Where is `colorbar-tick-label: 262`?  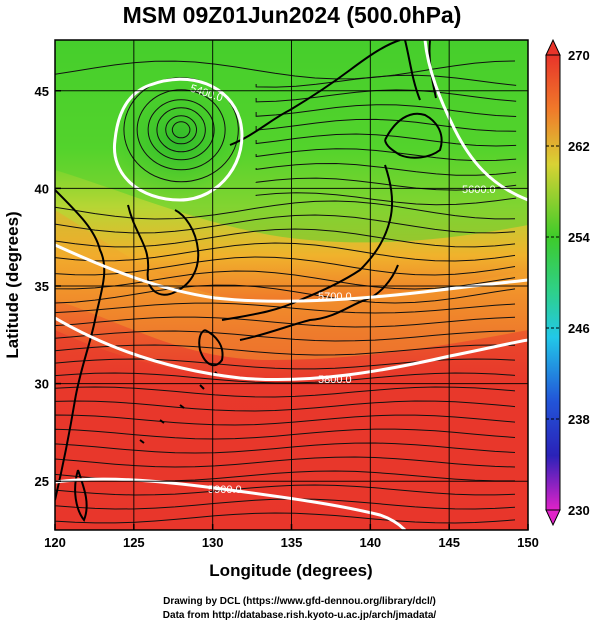
colorbar-tick-label: 262 is located at coordinates (579, 146).